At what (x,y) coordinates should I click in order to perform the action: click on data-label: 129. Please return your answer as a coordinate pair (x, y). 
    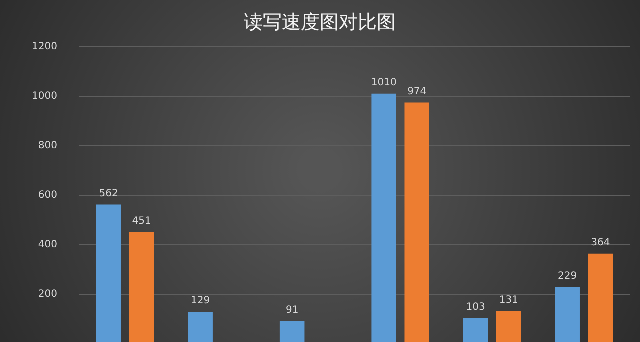
    Looking at the image, I should click on (200, 301).